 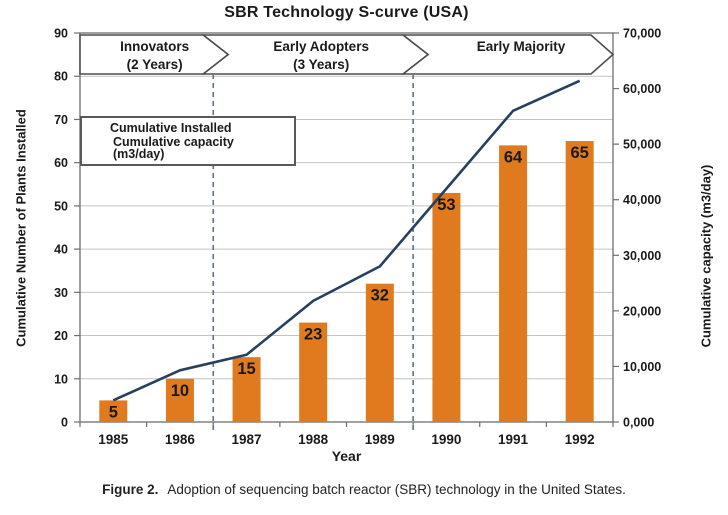 I want to click on phase-label: Early Adopters, so click(x=321, y=46).